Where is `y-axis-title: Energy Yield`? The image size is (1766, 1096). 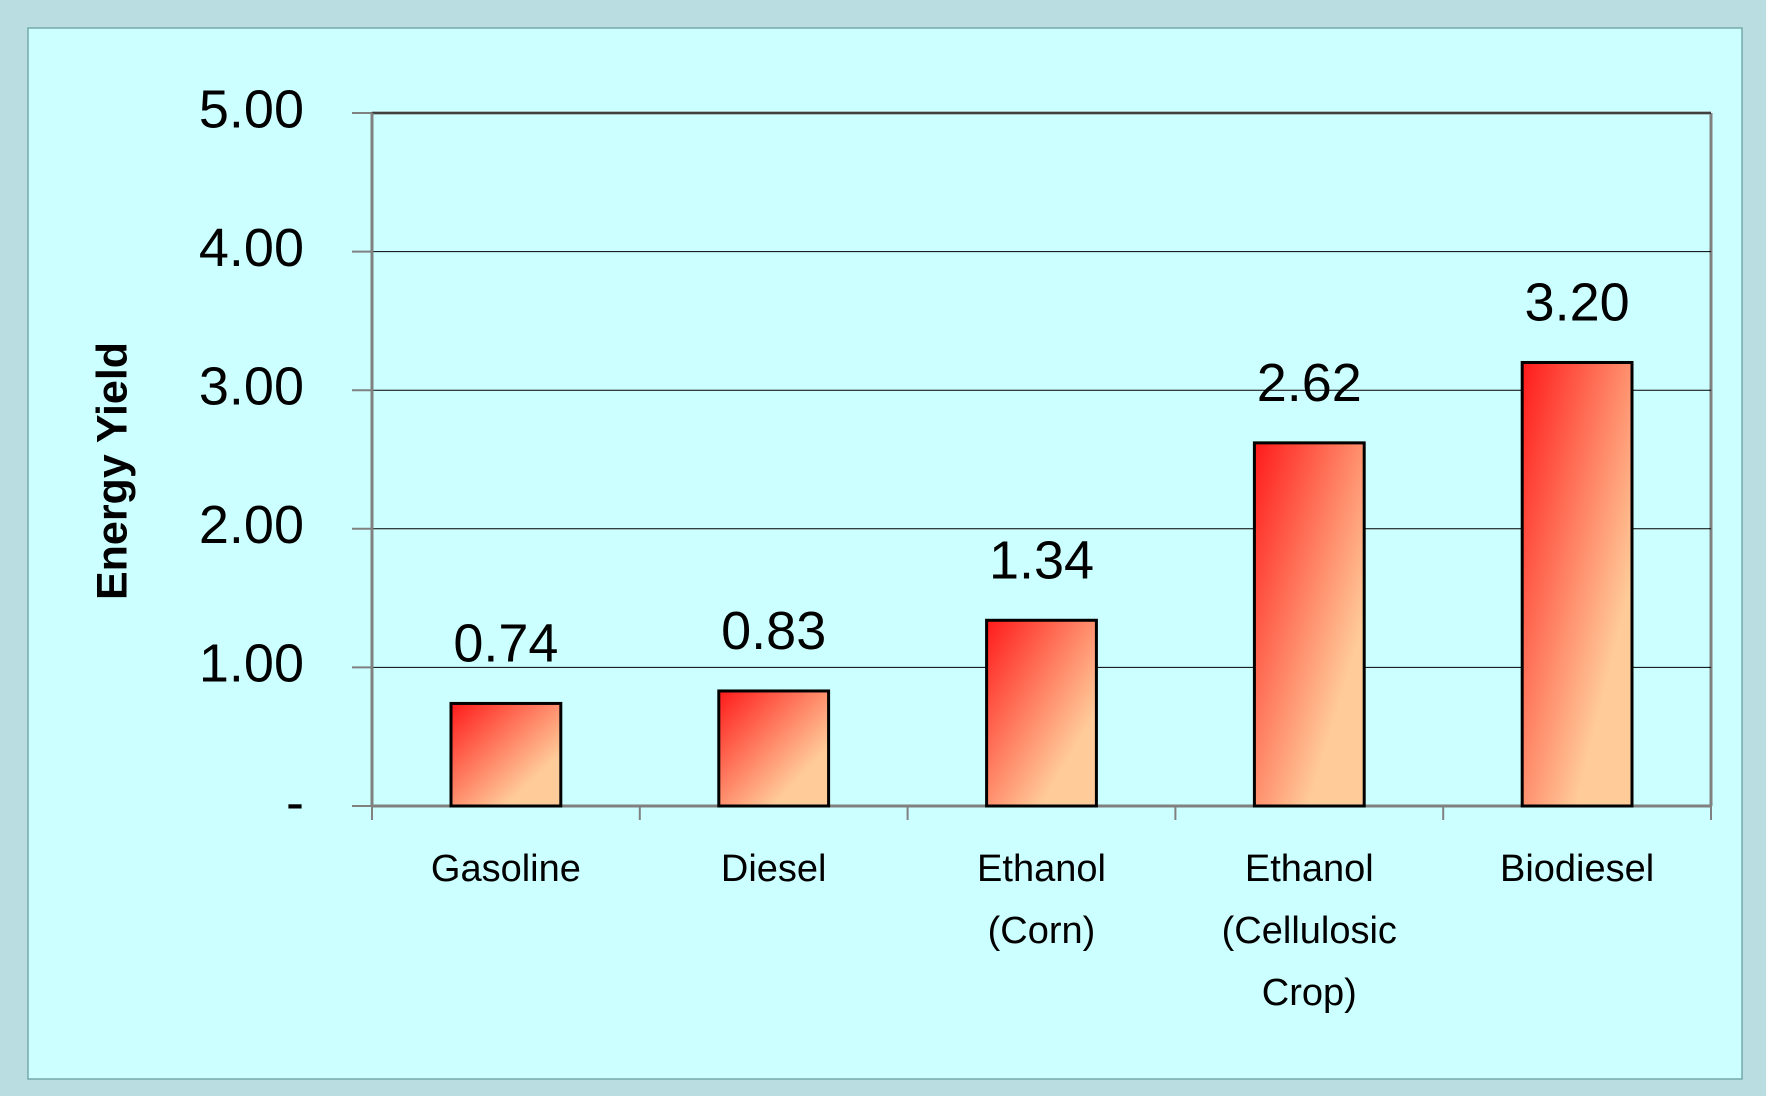
y-axis-title: Energy Yield is located at coordinates (112, 471).